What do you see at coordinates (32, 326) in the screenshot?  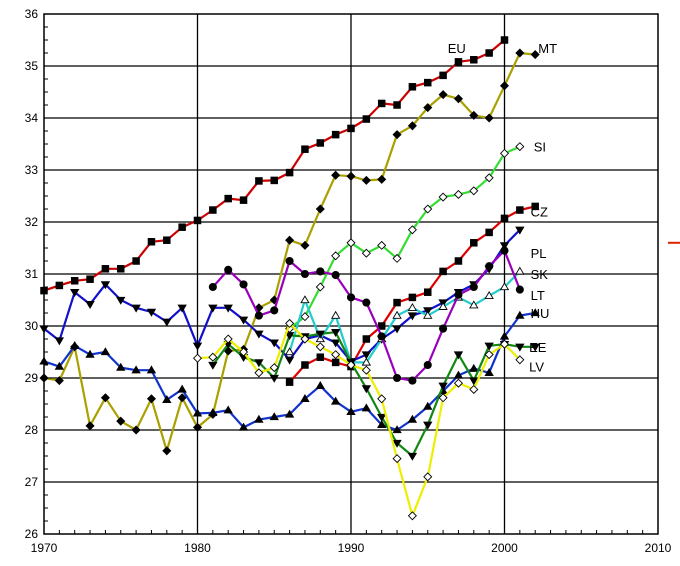 I see `y-tick-label: 30` at bounding box center [32, 326].